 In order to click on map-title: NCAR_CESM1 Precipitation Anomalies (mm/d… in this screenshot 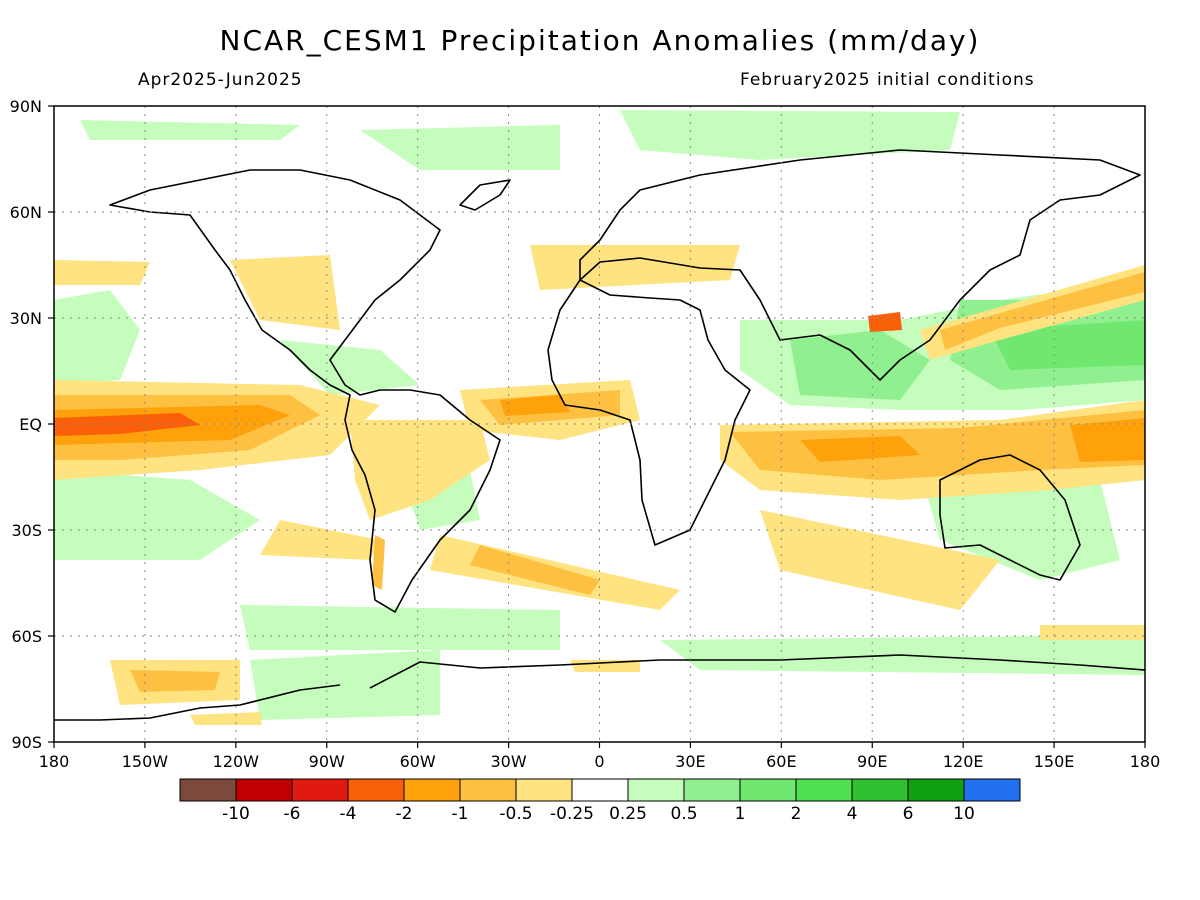, I will do `click(600, 40)`.